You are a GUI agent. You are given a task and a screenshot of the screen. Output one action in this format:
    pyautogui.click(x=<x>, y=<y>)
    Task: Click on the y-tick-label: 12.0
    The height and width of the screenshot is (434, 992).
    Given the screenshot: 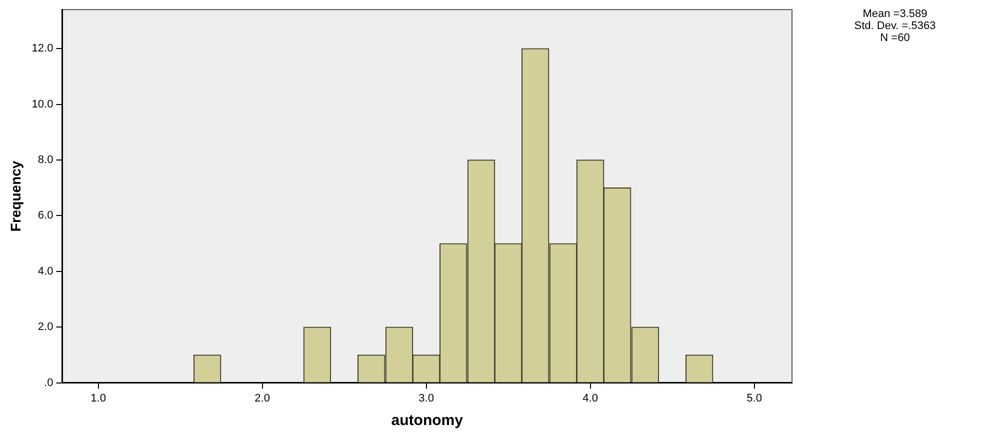 What is the action you would take?
    pyautogui.click(x=43, y=48)
    